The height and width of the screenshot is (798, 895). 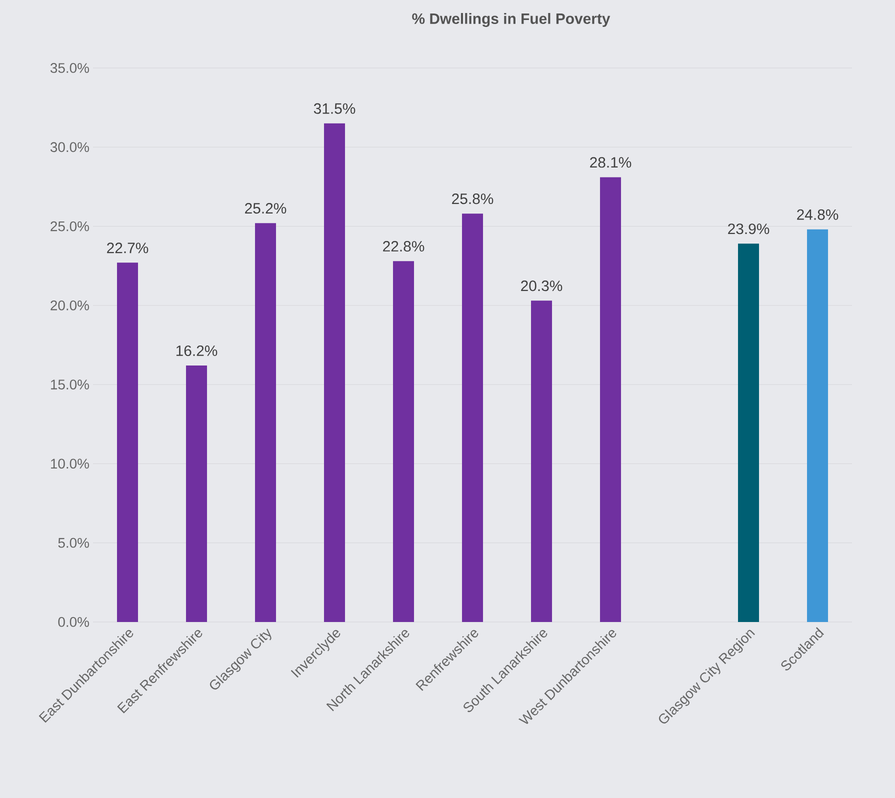 What do you see at coordinates (69, 305) in the screenshot?
I see `y-tick-label: 20.0%` at bounding box center [69, 305].